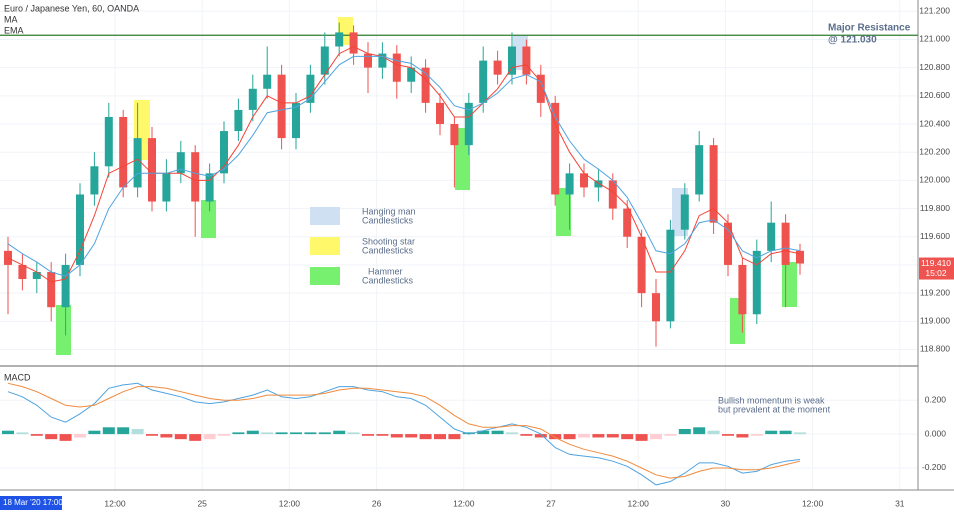  I want to click on hammer-box, so click(63, 330).